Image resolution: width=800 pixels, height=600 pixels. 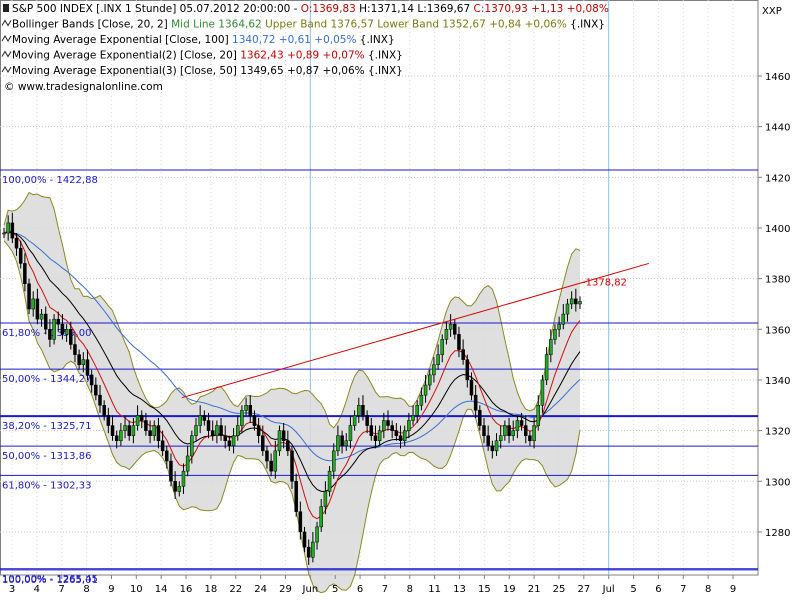 I want to click on y-tick-label: 1300, so click(x=777, y=482).